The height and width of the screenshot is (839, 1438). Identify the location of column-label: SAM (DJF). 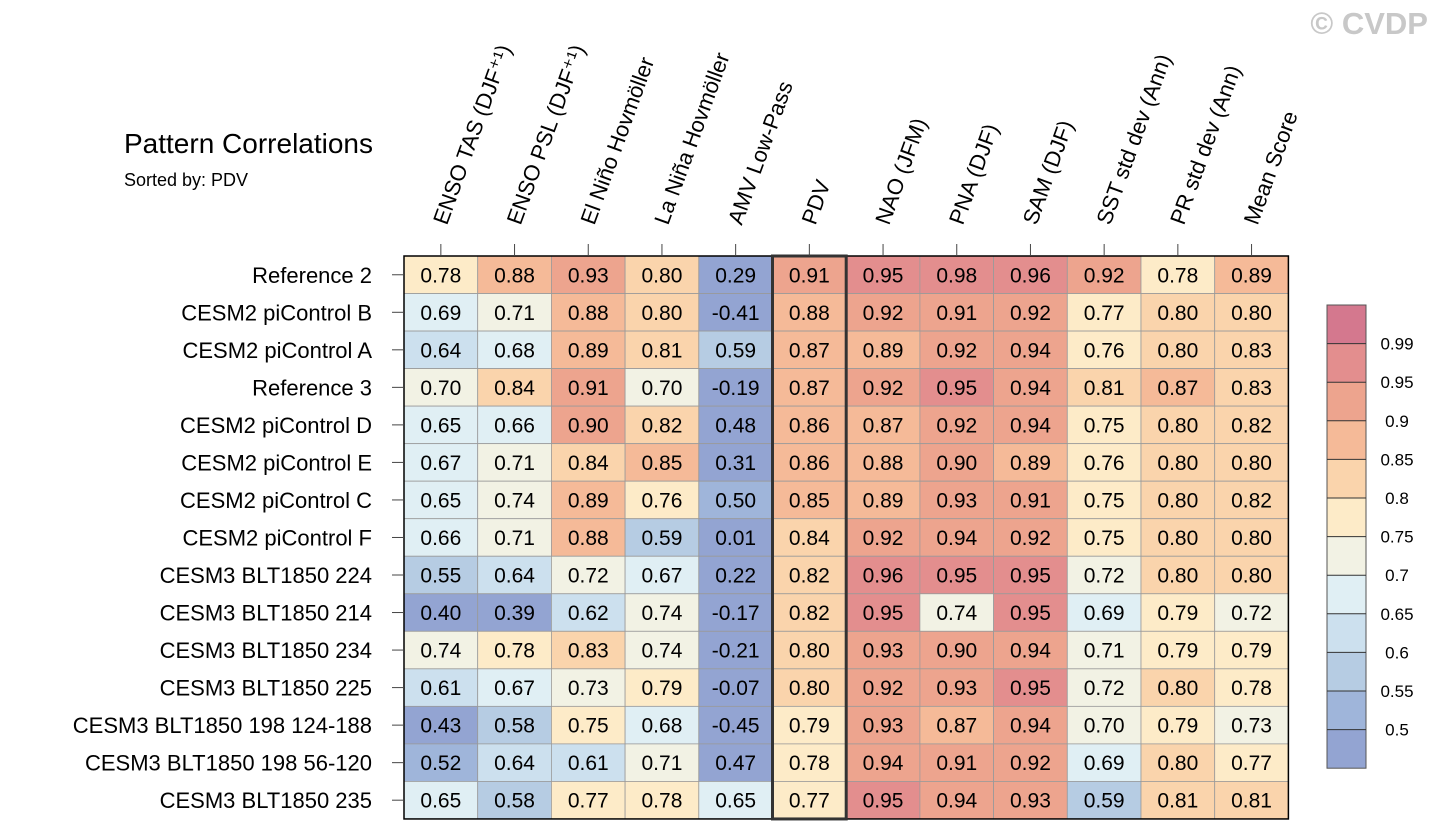
(1048, 172).